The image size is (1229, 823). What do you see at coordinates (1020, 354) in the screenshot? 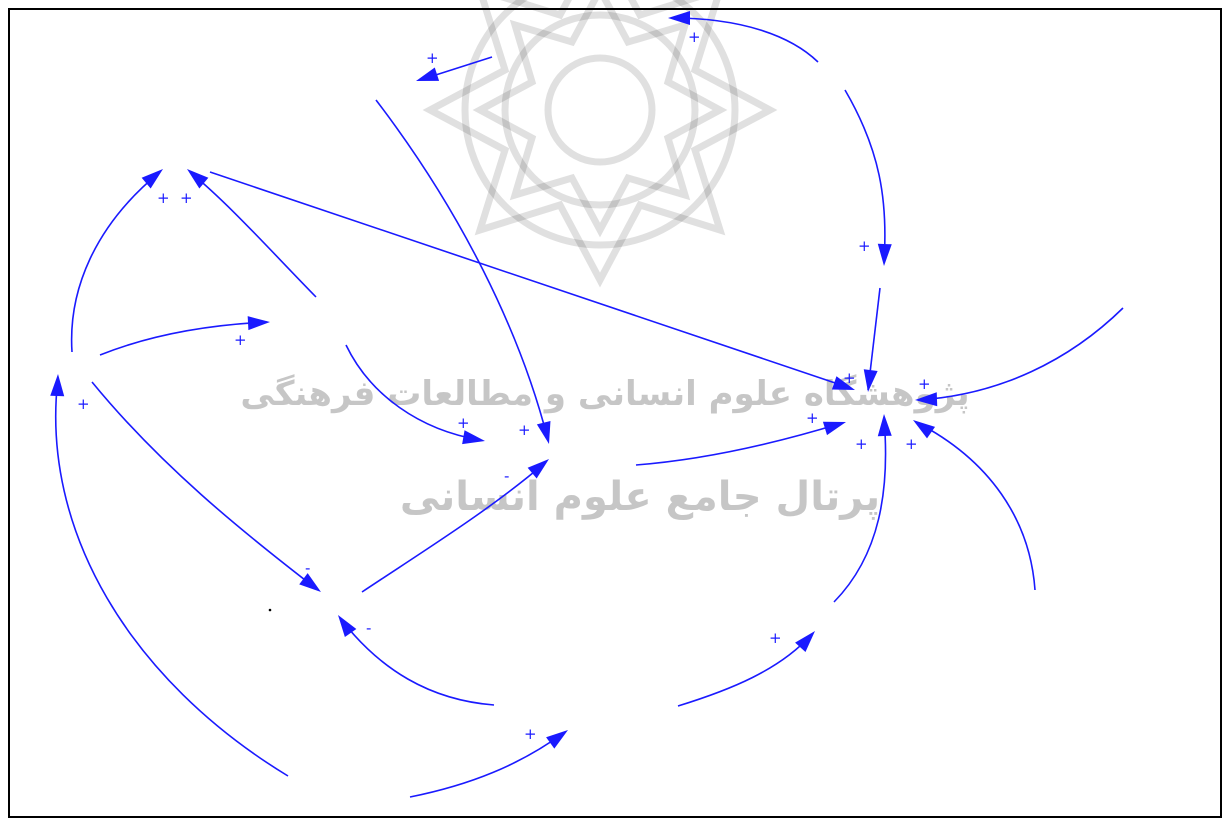
I see `causal-link-l5` at bounding box center [1020, 354].